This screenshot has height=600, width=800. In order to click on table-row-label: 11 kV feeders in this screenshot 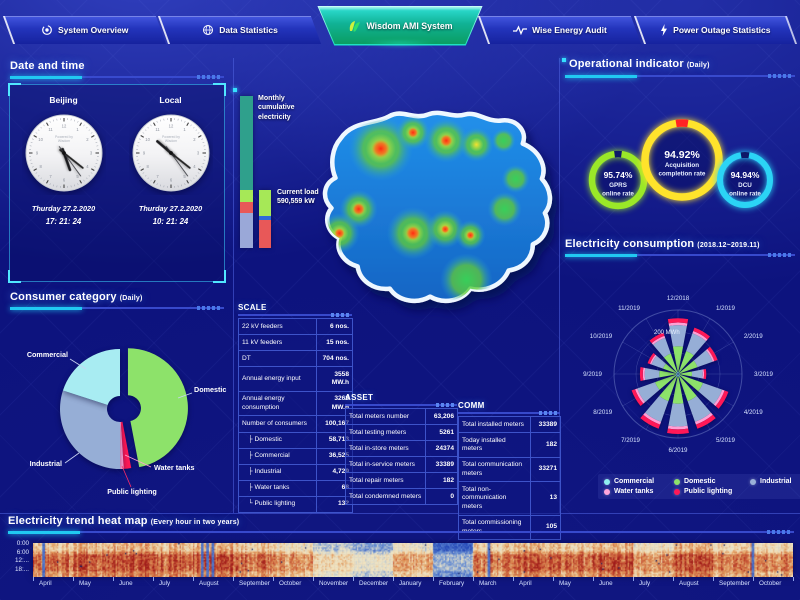, I will do `click(278, 343)`.